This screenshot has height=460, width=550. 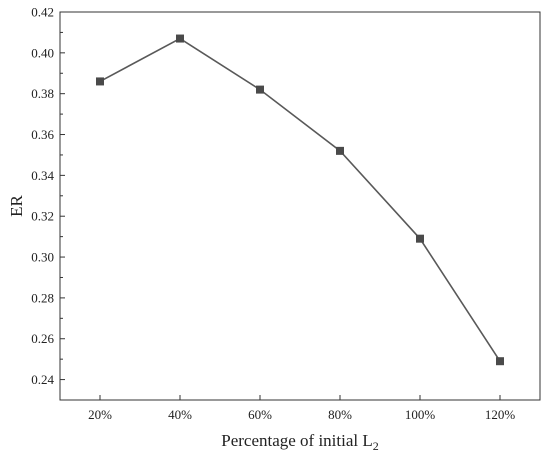 What do you see at coordinates (42, 379) in the screenshot?
I see `y-tick-label: 0.24` at bounding box center [42, 379].